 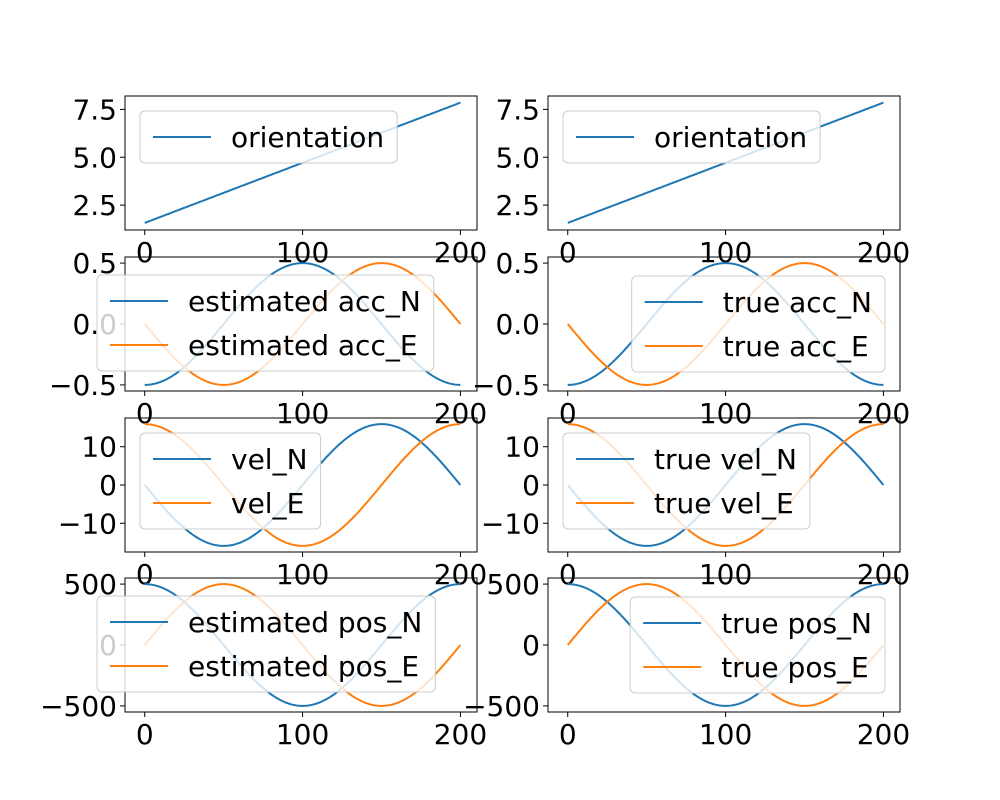 What do you see at coordinates (517, 324) in the screenshot?
I see `y-tick-label: 0.0` at bounding box center [517, 324].